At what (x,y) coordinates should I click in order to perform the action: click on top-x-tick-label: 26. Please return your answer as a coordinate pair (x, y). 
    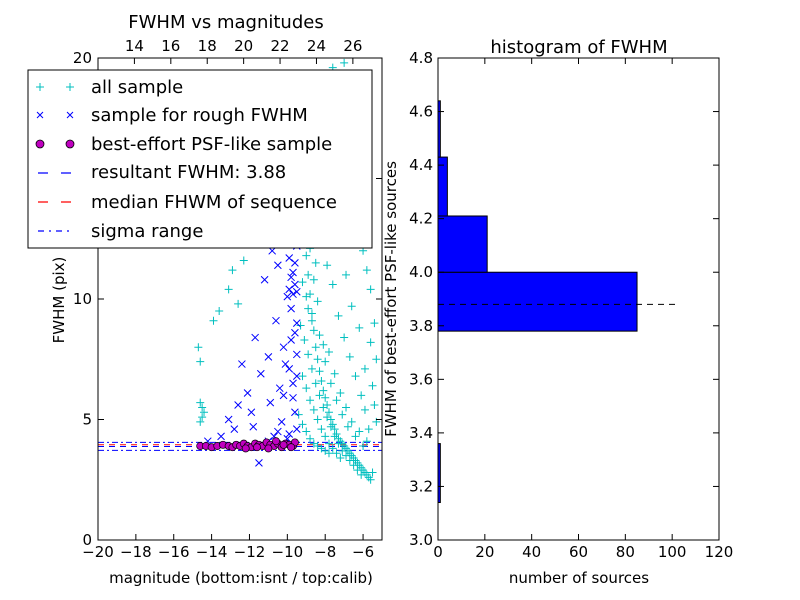
    Looking at the image, I should click on (352, 46).